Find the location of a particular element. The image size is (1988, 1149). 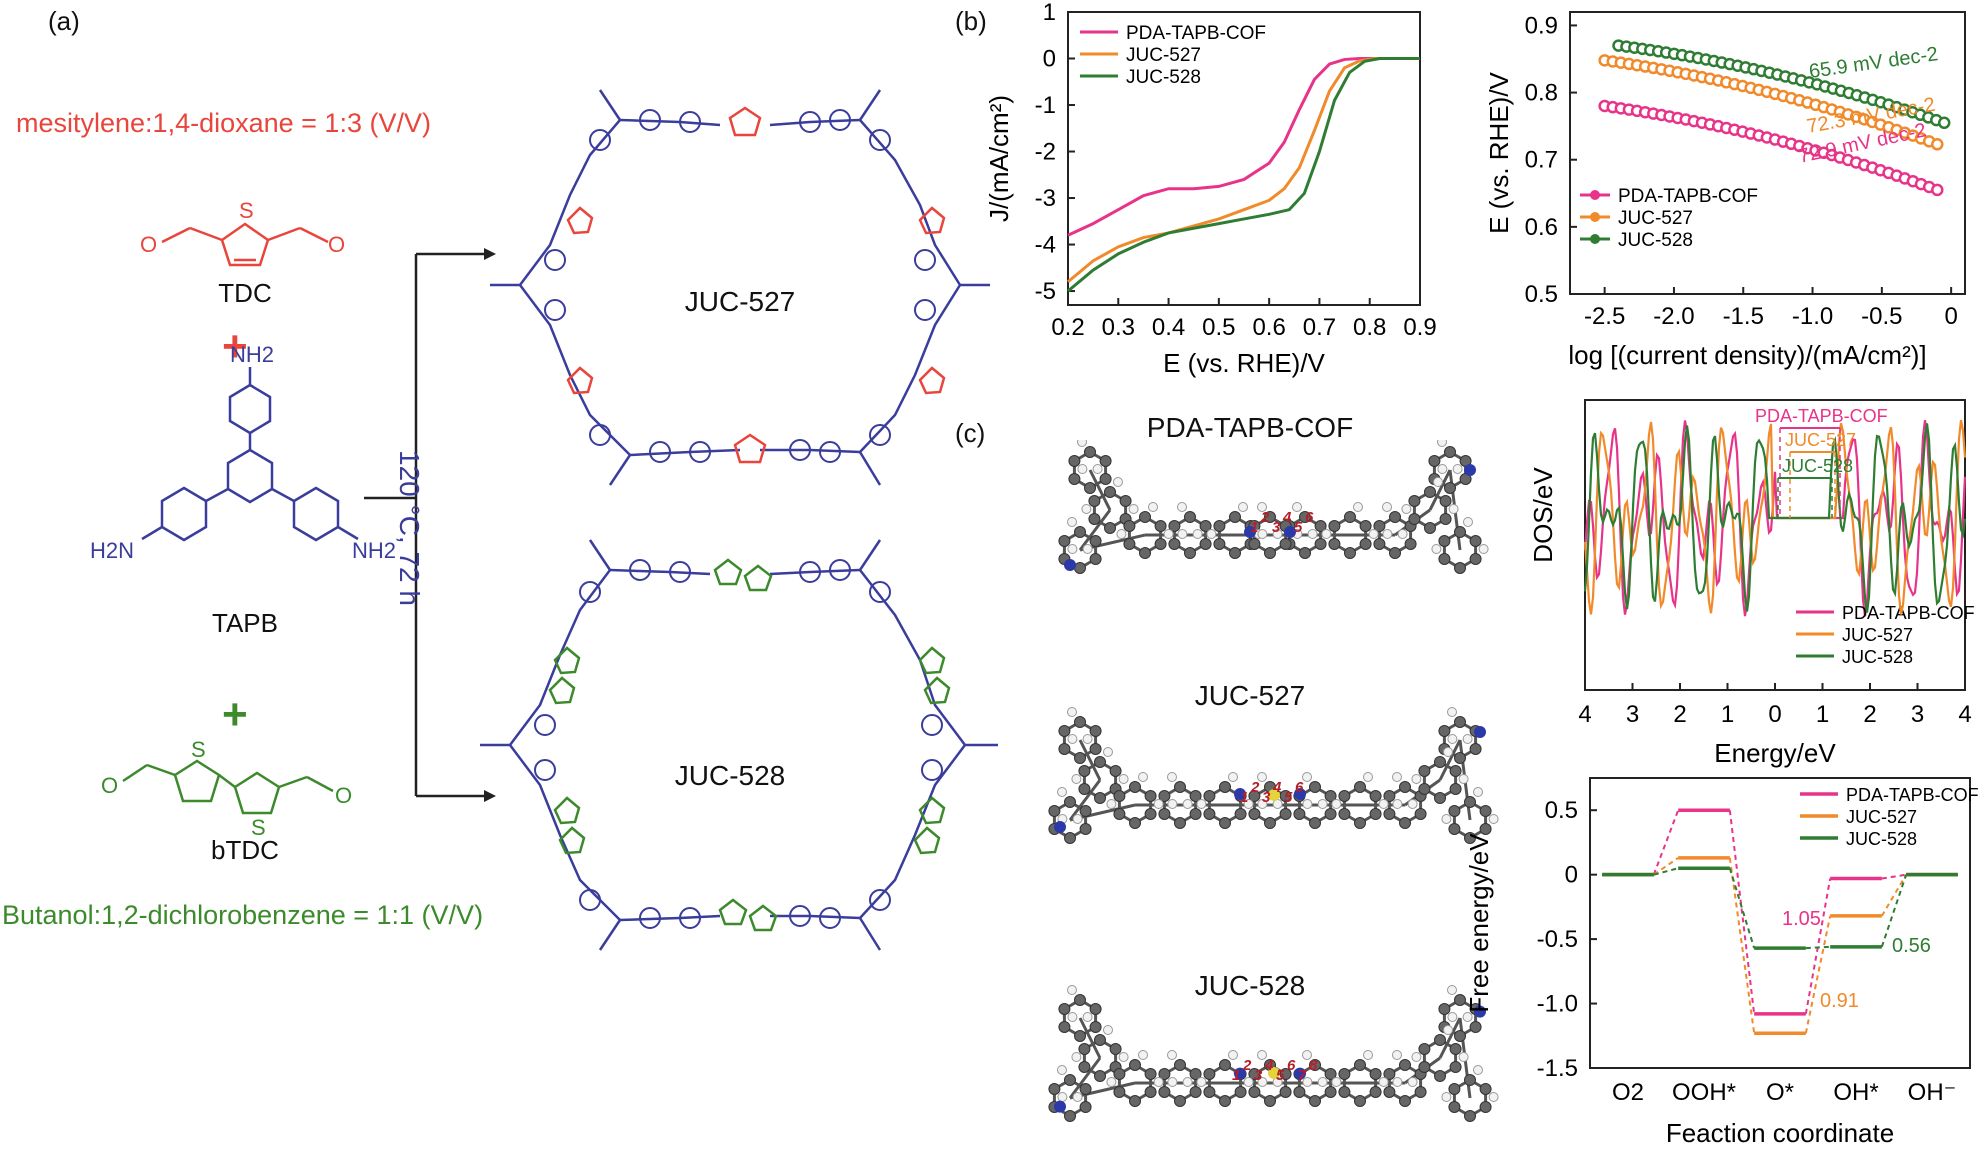

lsv-frame is located at coordinates (1244, 158).